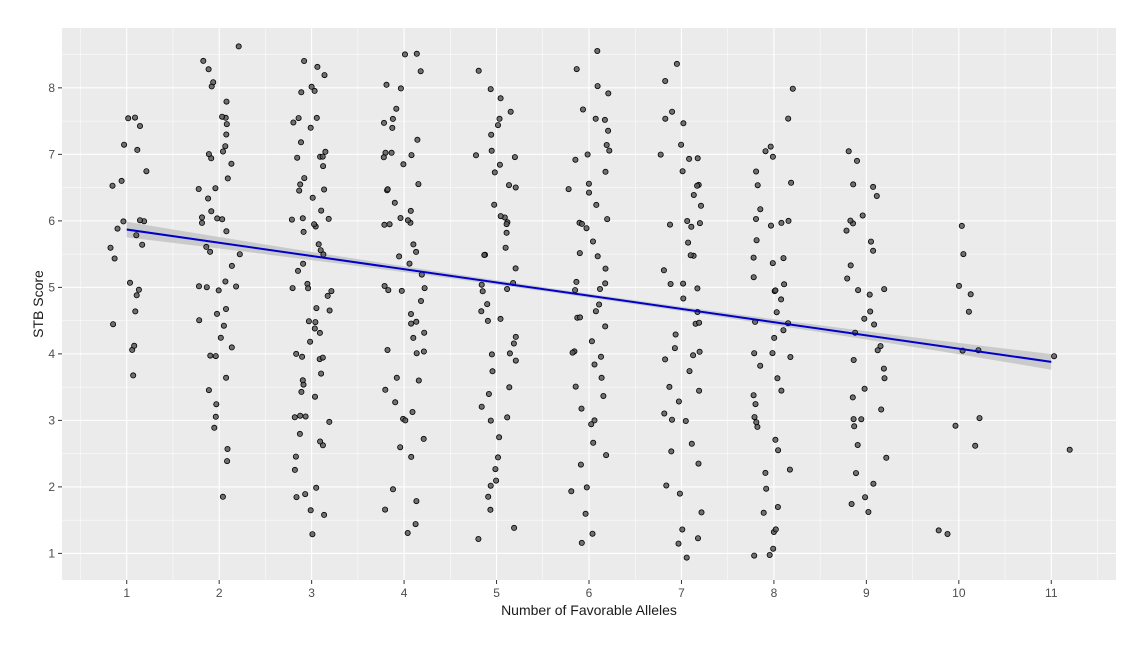  I want to click on y-axis-title: STB Score, so click(38, 304).